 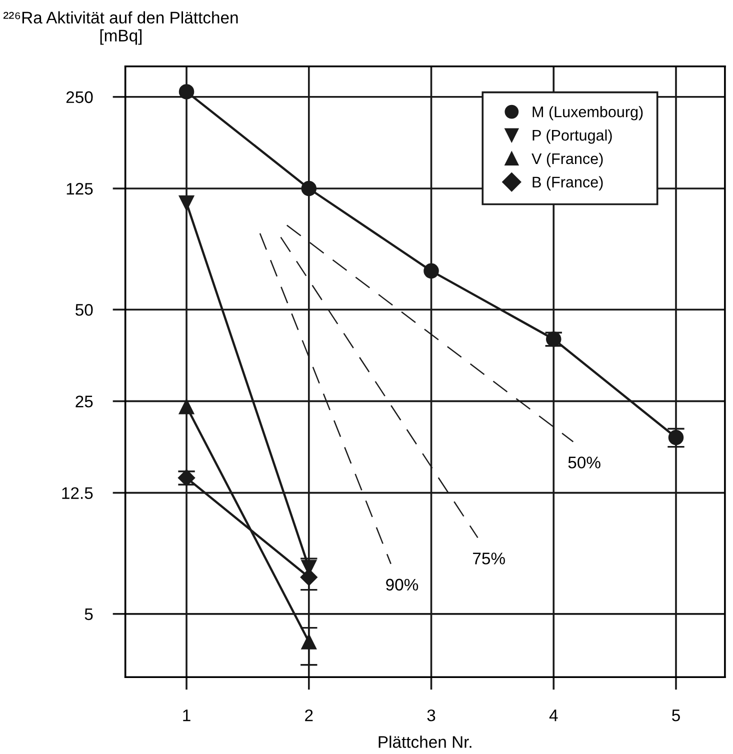 What do you see at coordinates (77, 493) in the screenshot?
I see `y-tick-label: 12.5` at bounding box center [77, 493].